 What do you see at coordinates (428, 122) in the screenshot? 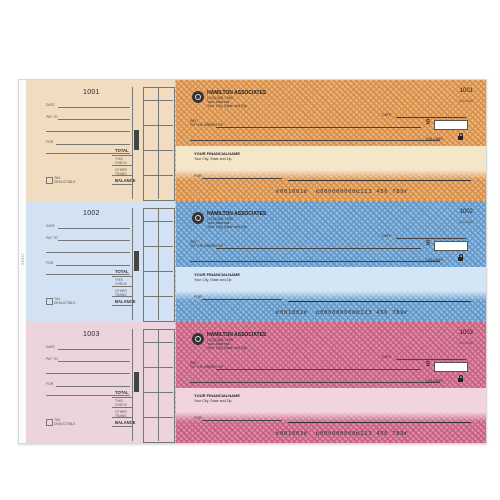
I see `dollar-sign: $` at bounding box center [428, 122].